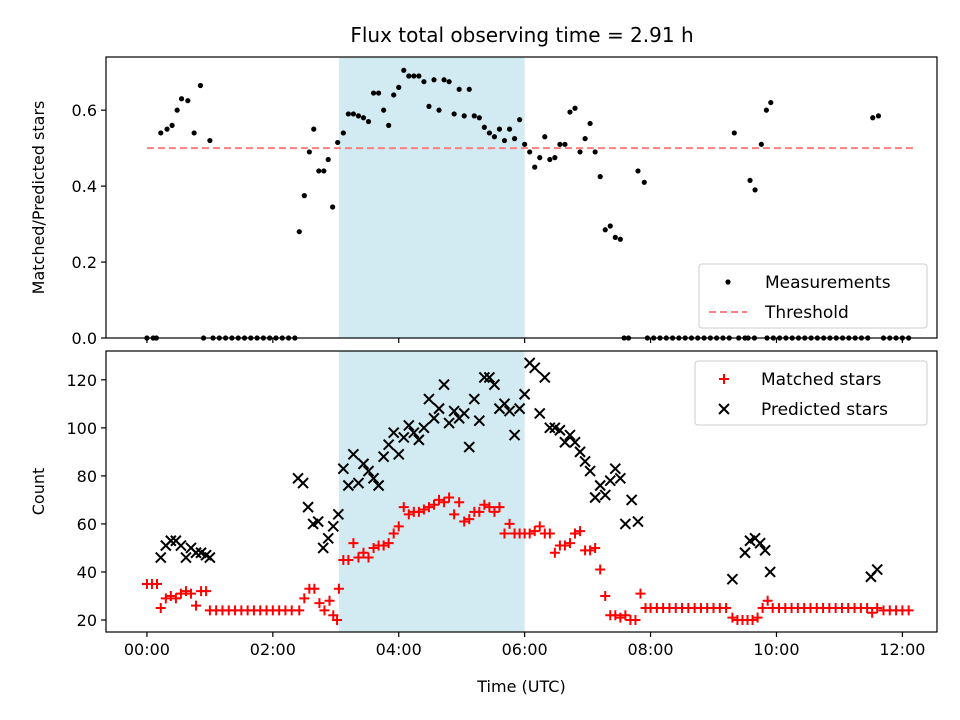 The height and width of the screenshot is (720, 960). I want to click on legend-label: Measurements, so click(828, 283).